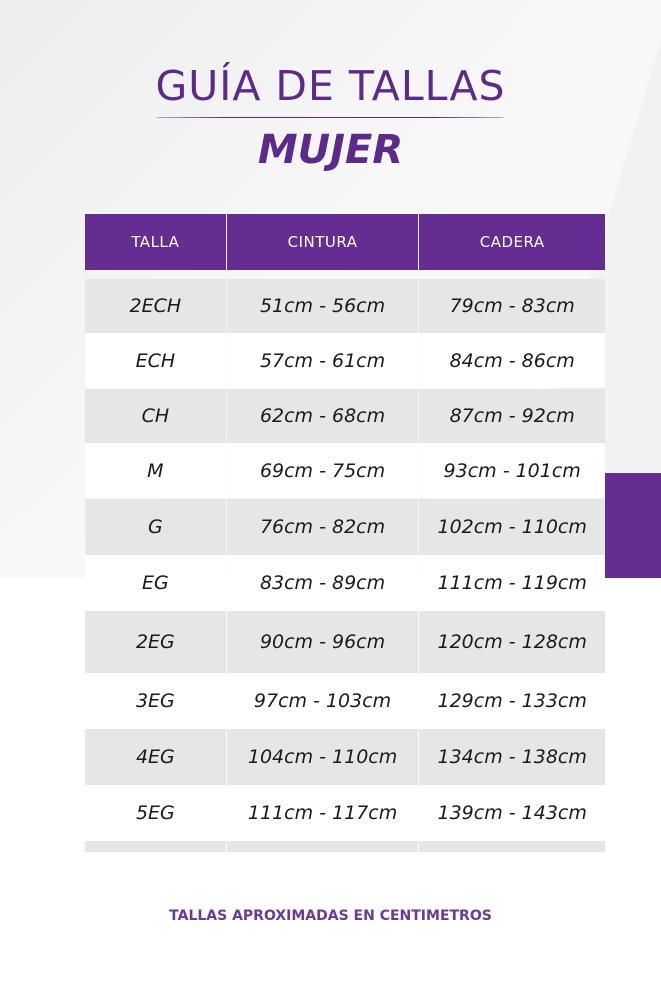 The image size is (661, 991). Describe the element at coordinates (322, 527) in the screenshot. I see `cell-cintura: 76cm - 82cm` at that location.